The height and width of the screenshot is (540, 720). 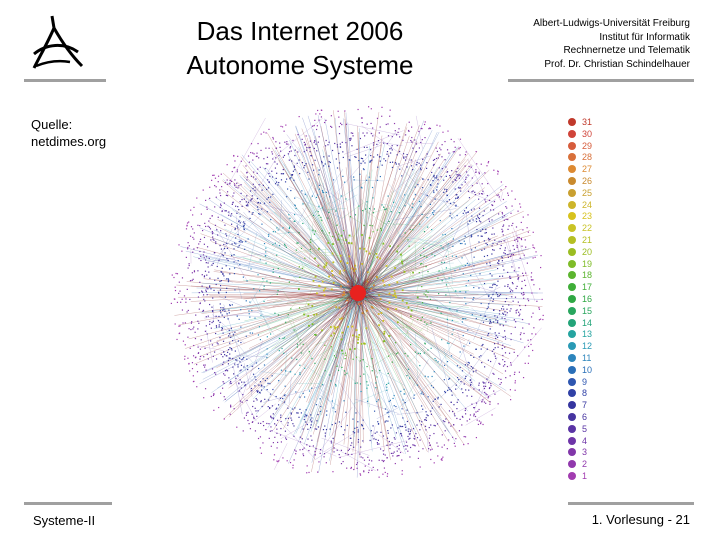 I want to click on header-rule-right, so click(x=601, y=80).